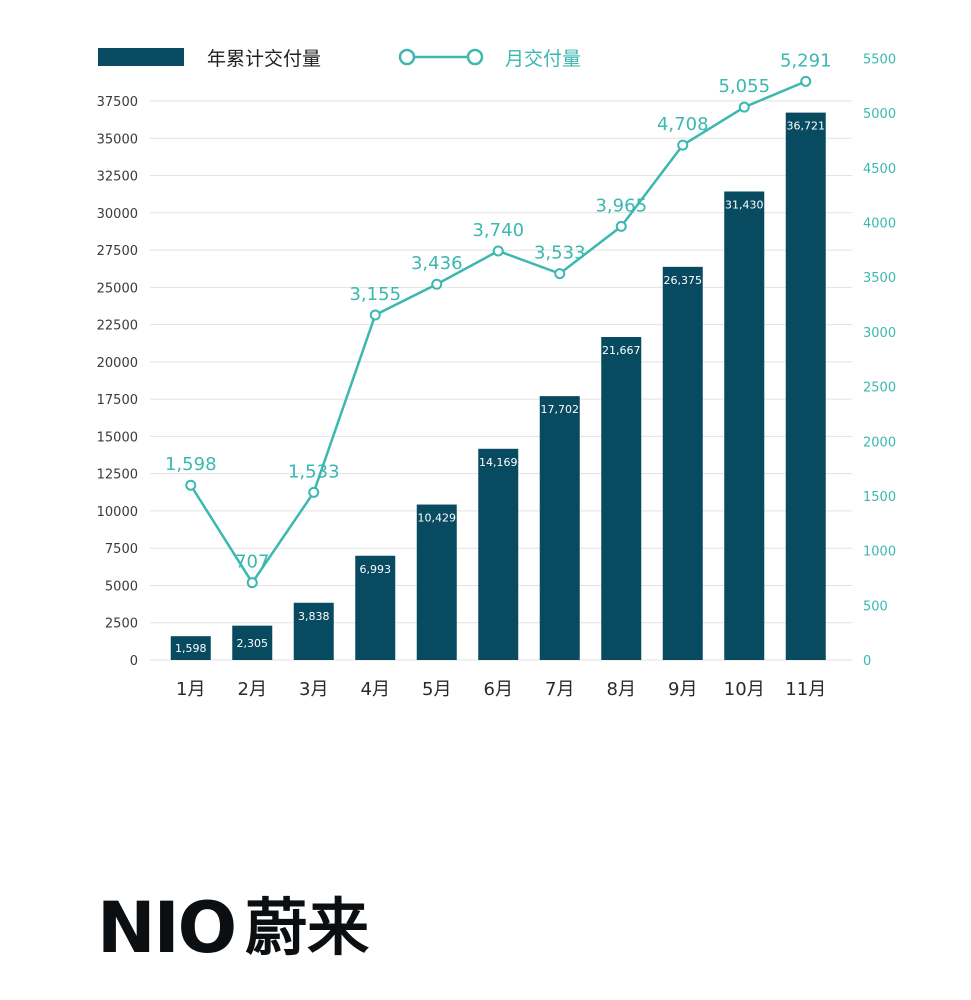  I want to click on x-tick-label: 2月, so click(252, 689).